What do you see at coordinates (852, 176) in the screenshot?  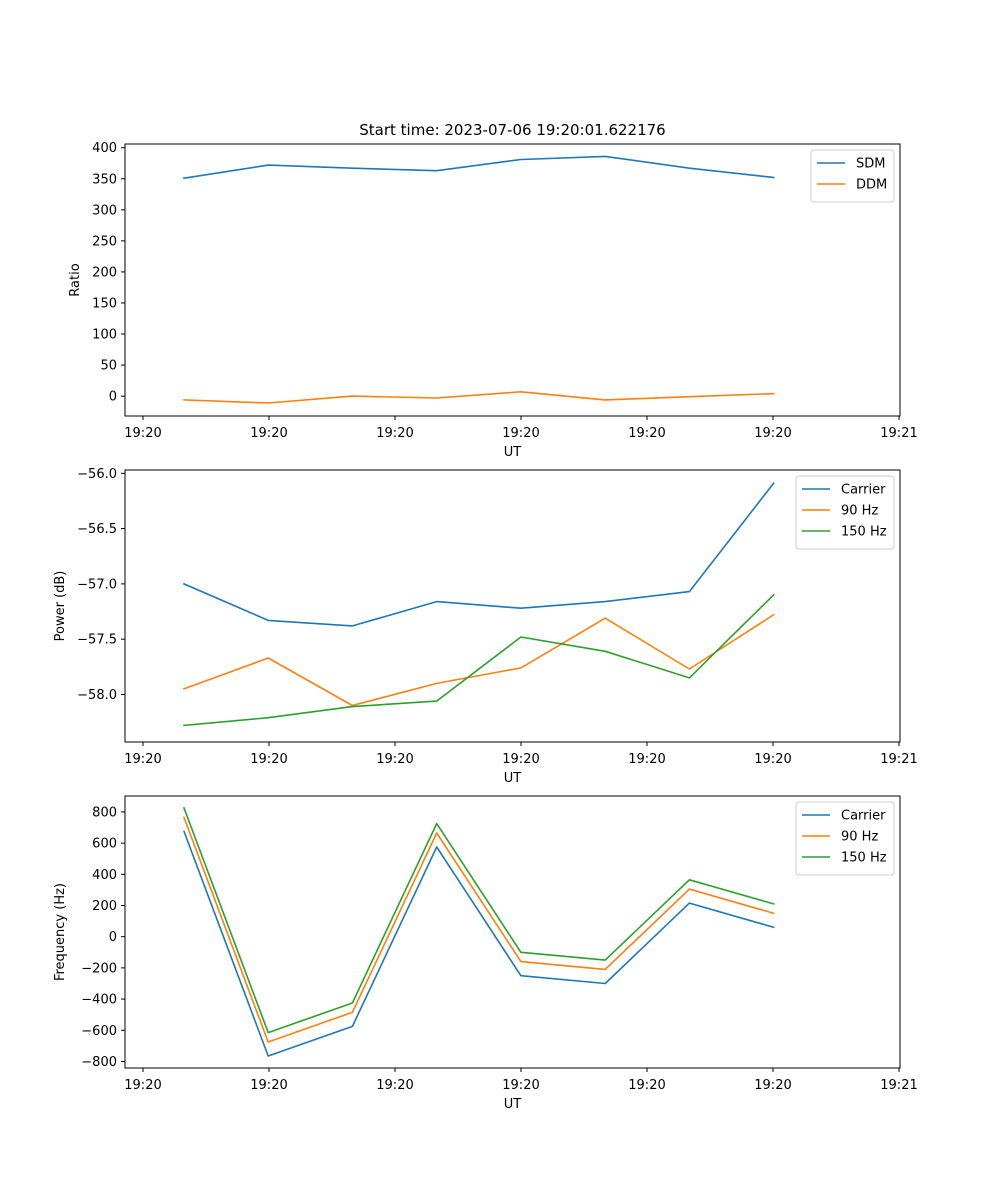 I see `legend: SDM DDM` at bounding box center [852, 176].